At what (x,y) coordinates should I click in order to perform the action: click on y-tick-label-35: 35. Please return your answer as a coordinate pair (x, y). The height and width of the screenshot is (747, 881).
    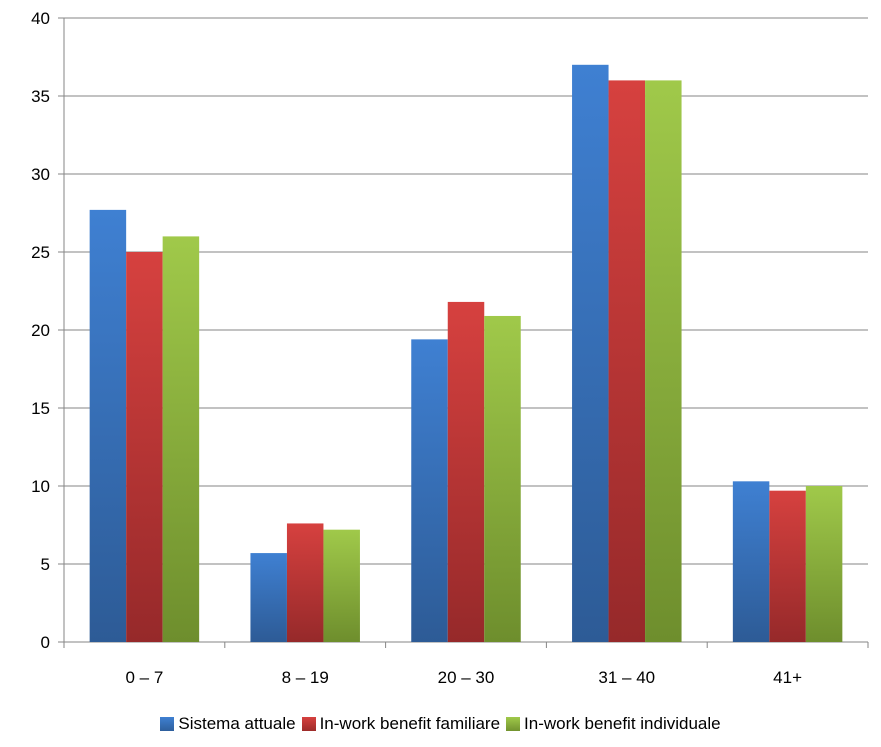
    Looking at the image, I should click on (40, 96).